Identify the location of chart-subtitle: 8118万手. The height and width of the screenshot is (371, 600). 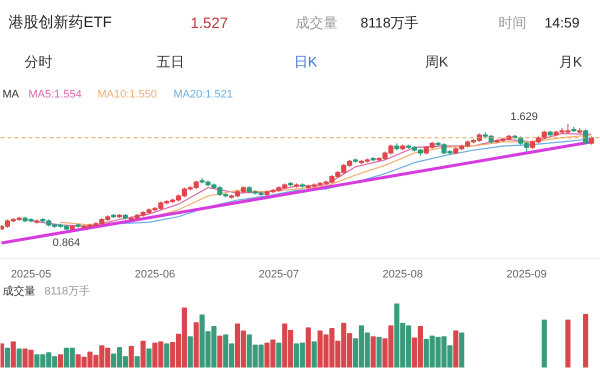
(67, 291).